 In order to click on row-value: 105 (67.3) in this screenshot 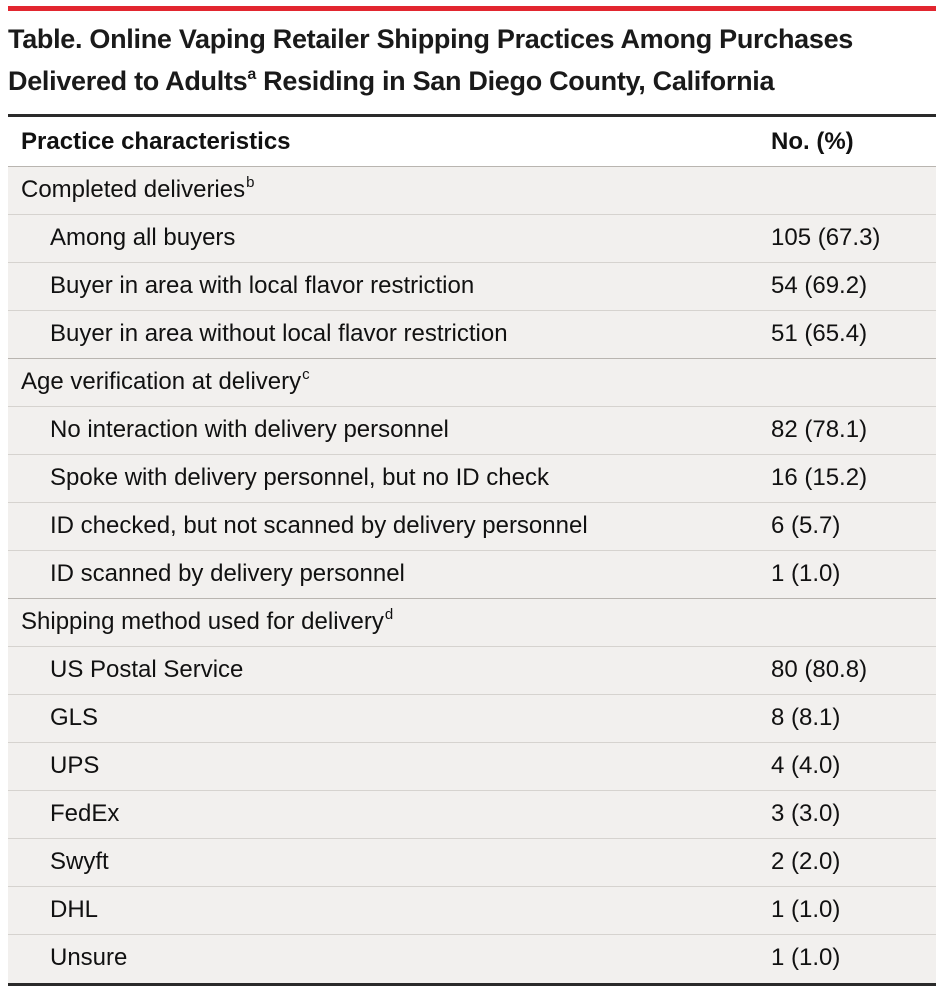, I will do `click(826, 237)`.